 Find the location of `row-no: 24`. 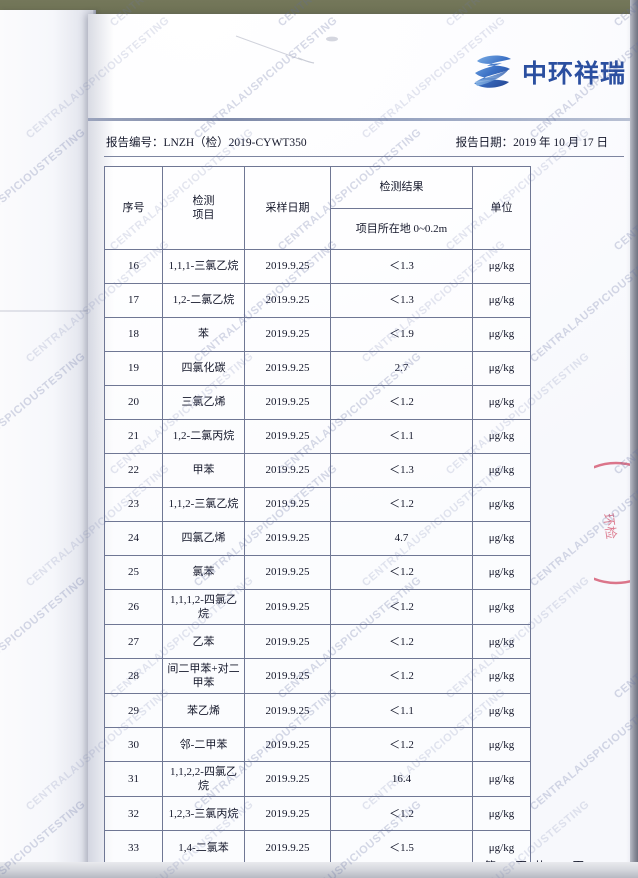

row-no: 24 is located at coordinates (133, 538).